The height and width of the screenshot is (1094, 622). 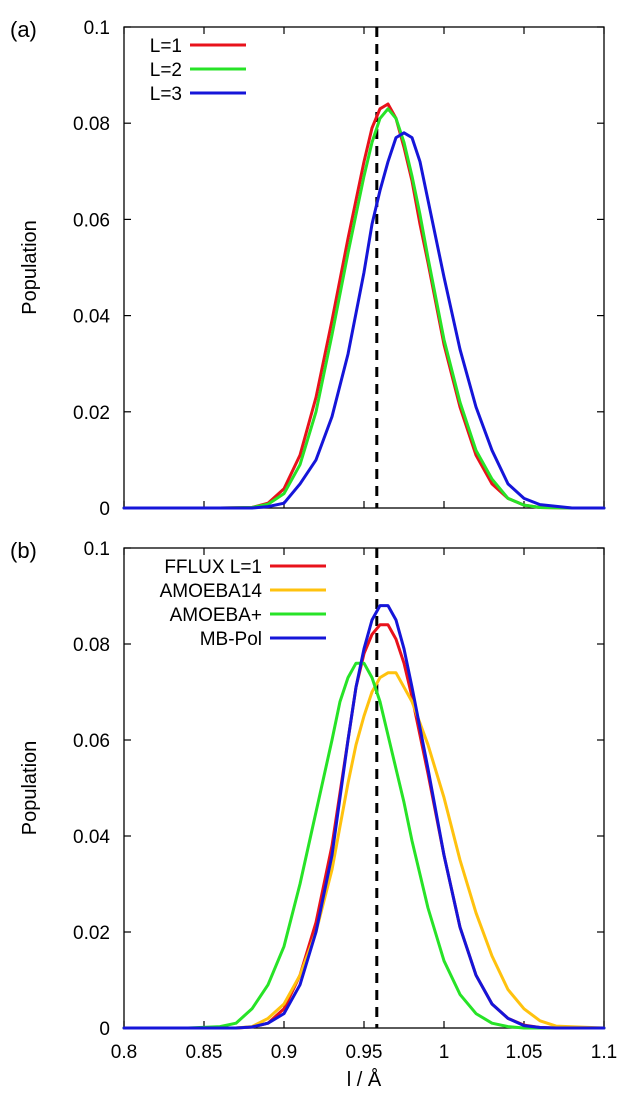 I want to click on legend-label: AMOEBA+, so click(x=216, y=615).